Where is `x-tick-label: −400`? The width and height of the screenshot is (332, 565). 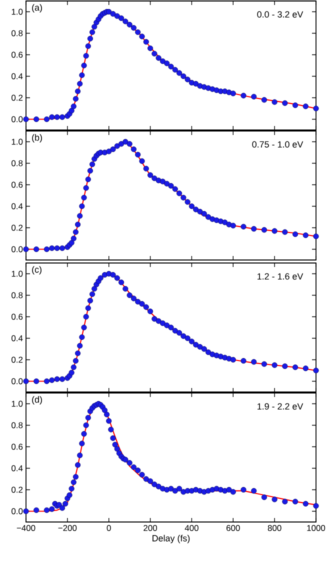 x-tick-label: −400 is located at coordinates (26, 528).